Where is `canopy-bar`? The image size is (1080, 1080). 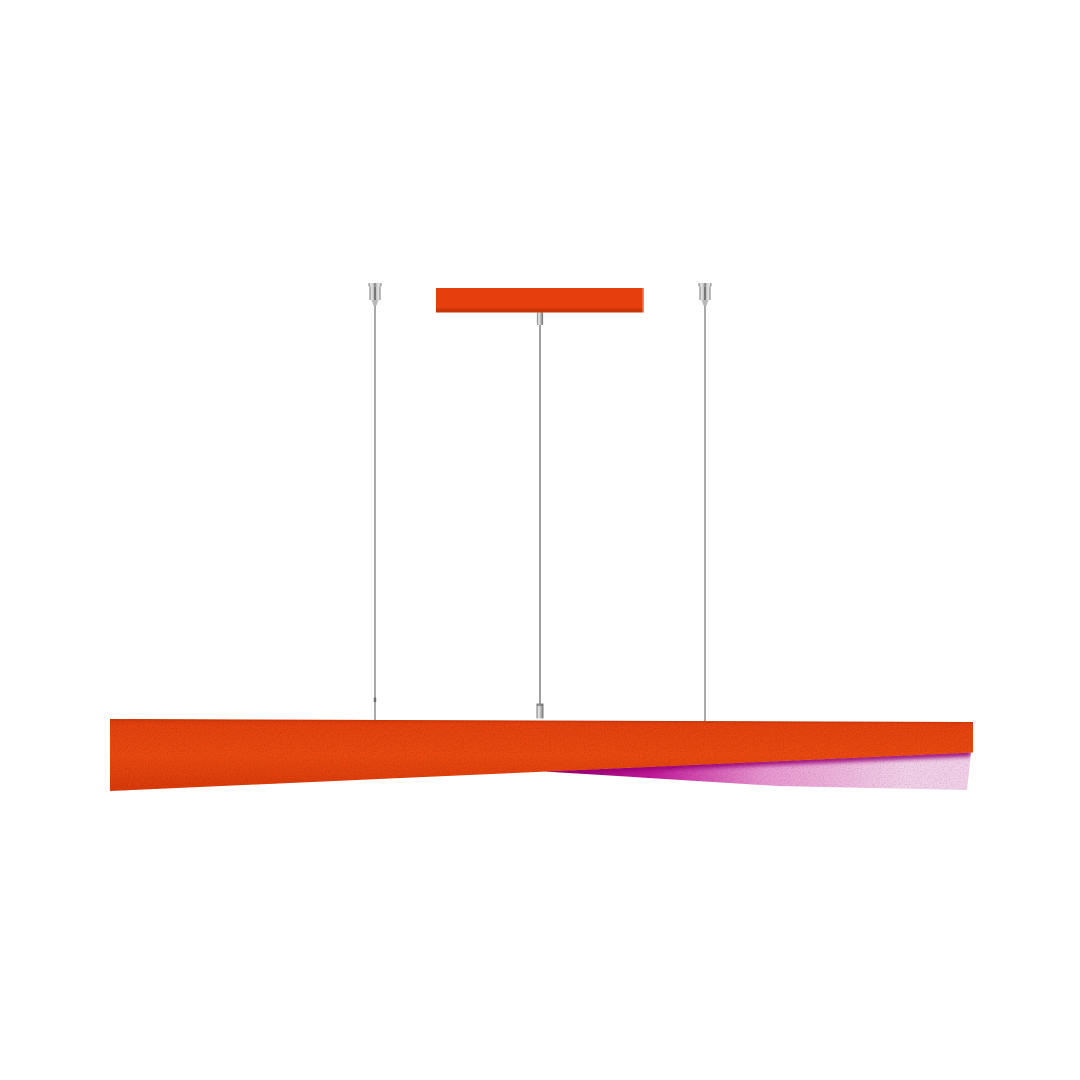
canopy-bar is located at coordinates (540, 300).